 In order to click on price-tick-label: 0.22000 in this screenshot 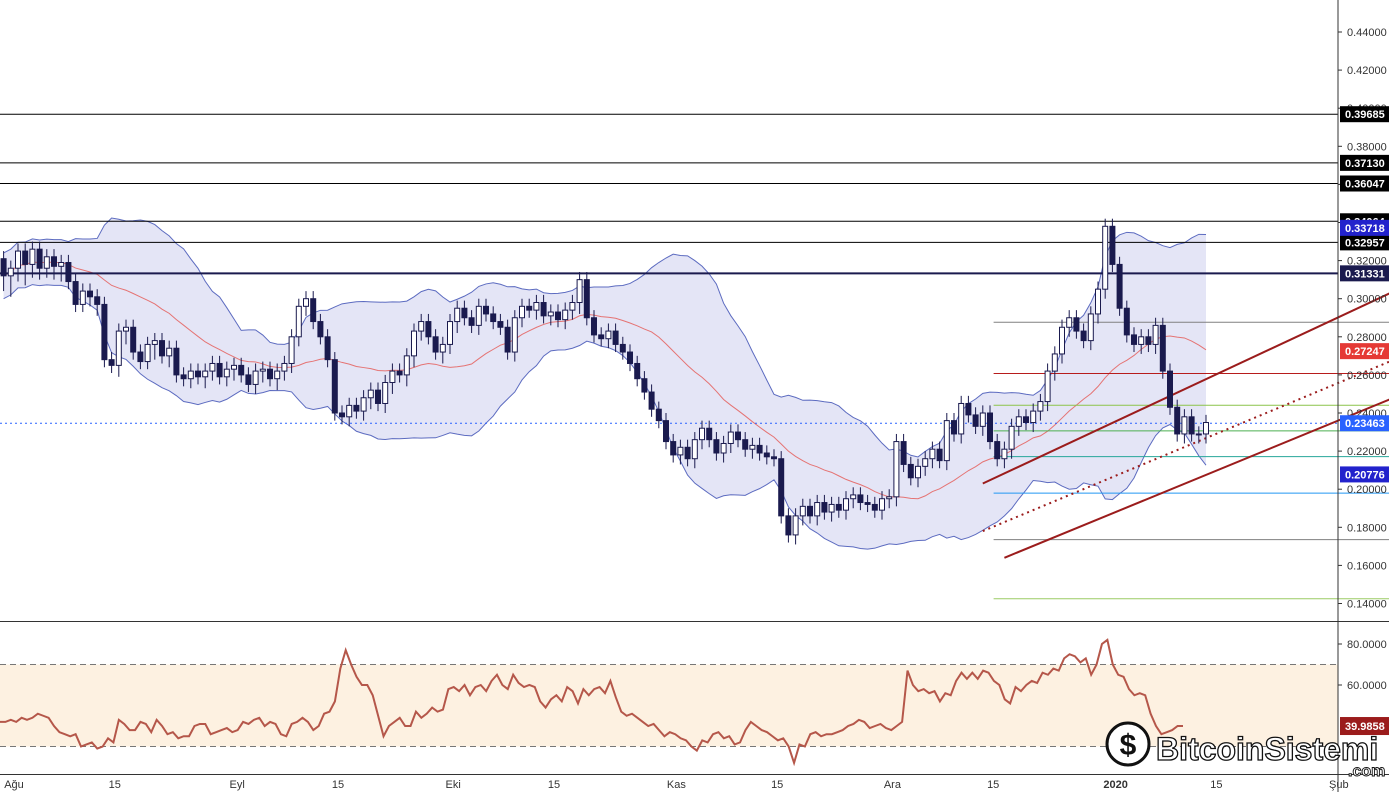, I will do `click(1367, 452)`.